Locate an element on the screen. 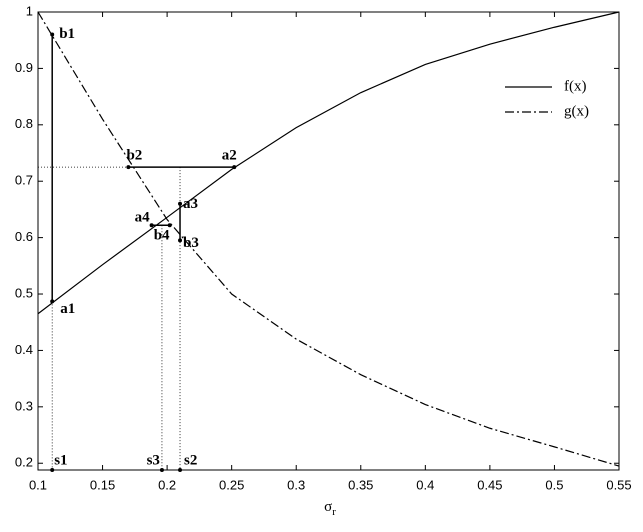  x-axis-label: σr is located at coordinates (330, 508).